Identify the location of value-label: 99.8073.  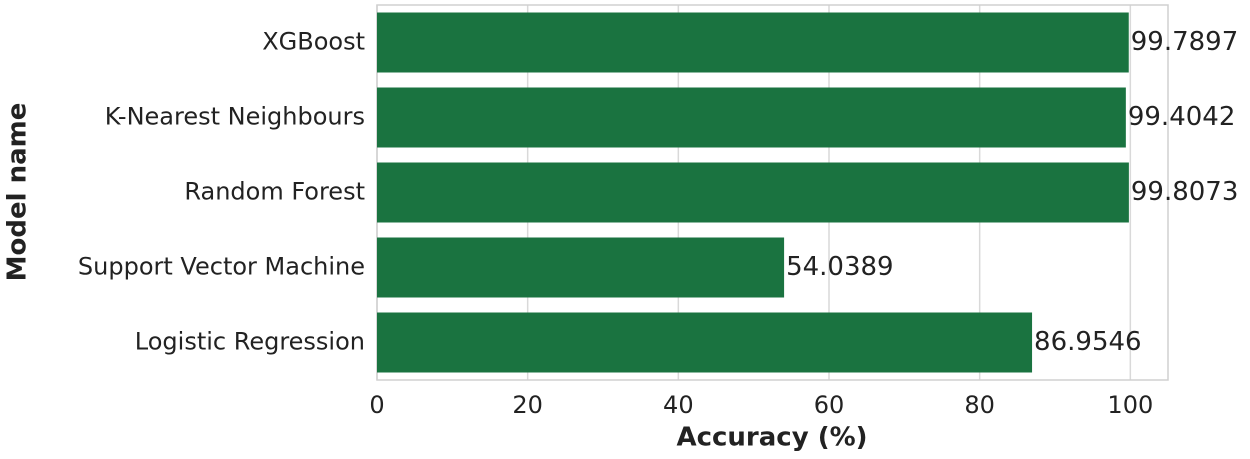
(1185, 192).